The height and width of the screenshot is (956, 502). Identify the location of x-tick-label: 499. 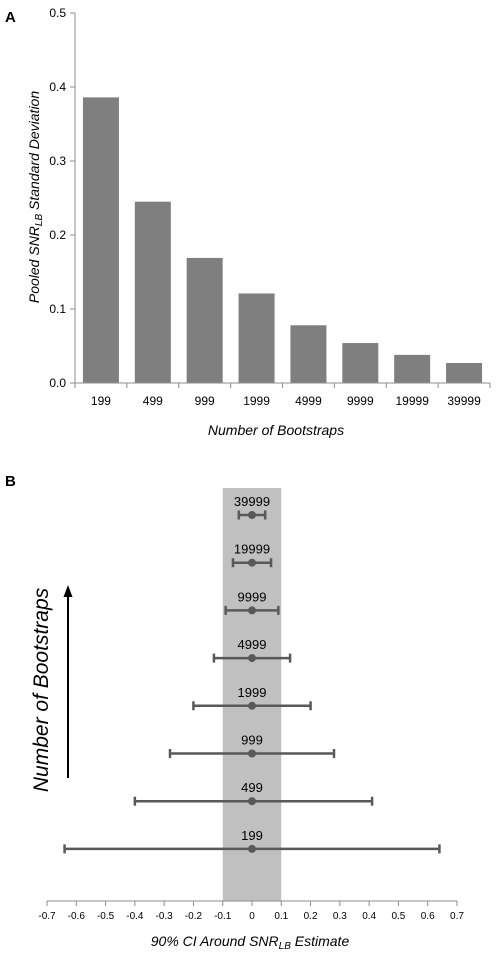
(153, 401).